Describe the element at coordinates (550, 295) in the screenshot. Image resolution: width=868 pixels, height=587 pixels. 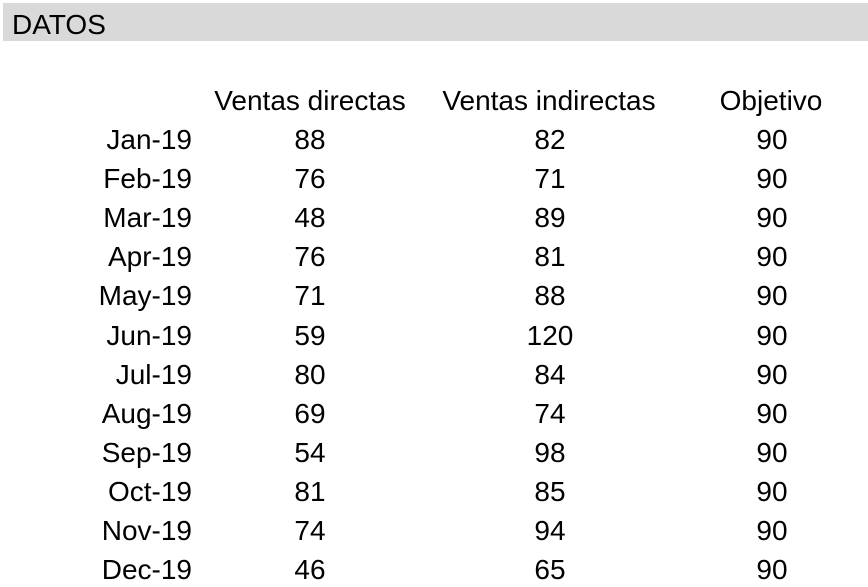
I see `indirect-sales-cell: 88` at that location.